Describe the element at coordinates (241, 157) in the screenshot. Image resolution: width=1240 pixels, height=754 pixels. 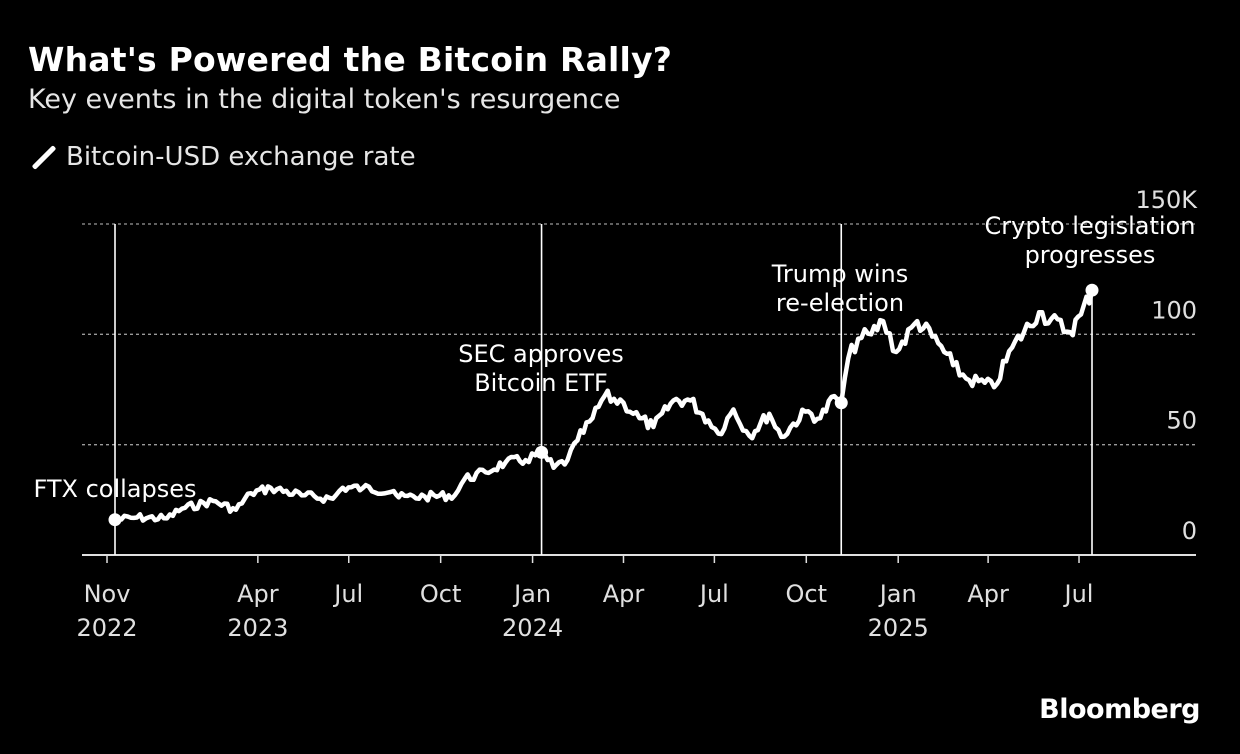
I see `legend-label: Bitcoin-USD exchange rate` at that location.